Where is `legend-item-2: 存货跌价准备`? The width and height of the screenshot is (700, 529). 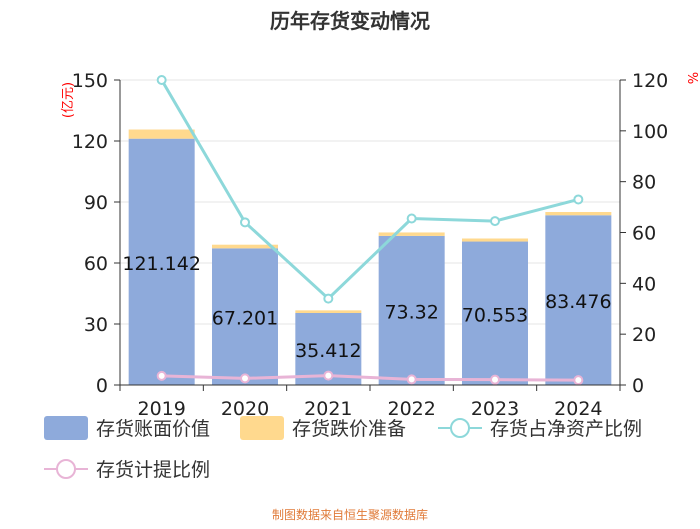 legend-item-2: 存货跌价准备 is located at coordinates (323, 428).